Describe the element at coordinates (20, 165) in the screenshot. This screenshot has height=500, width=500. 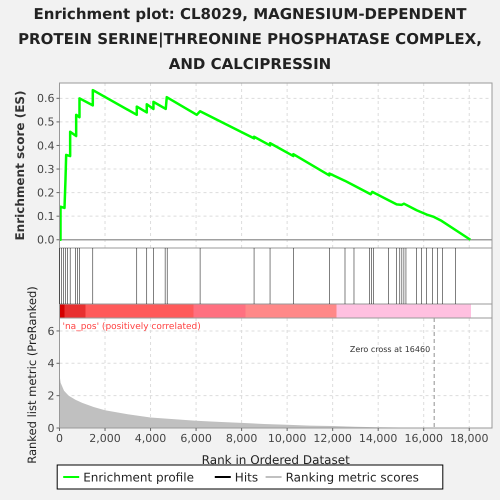
I see `y-axis-title: Enrichment score (ES)` at that location.